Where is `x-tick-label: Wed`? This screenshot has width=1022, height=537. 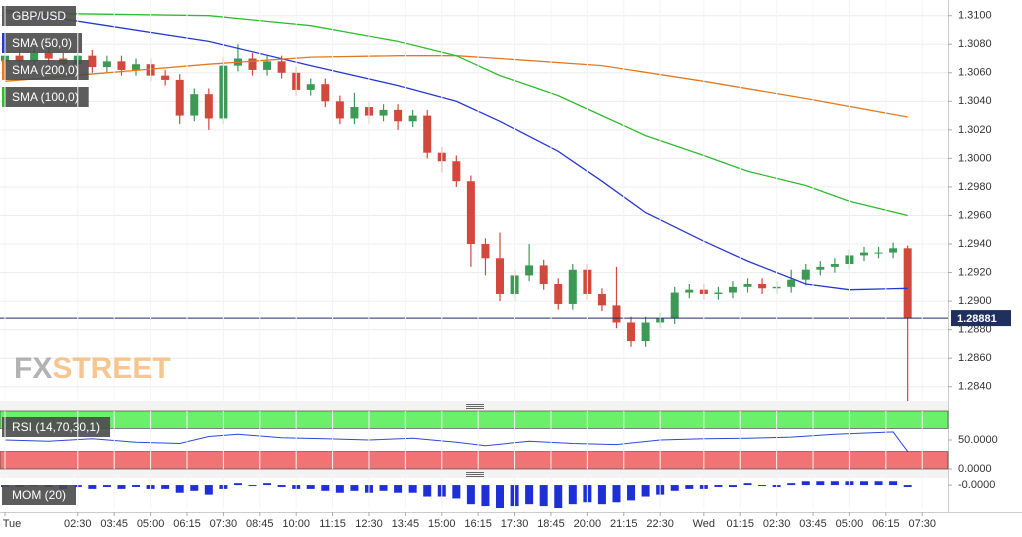
x-tick-label: Wed is located at coordinates (704, 524).